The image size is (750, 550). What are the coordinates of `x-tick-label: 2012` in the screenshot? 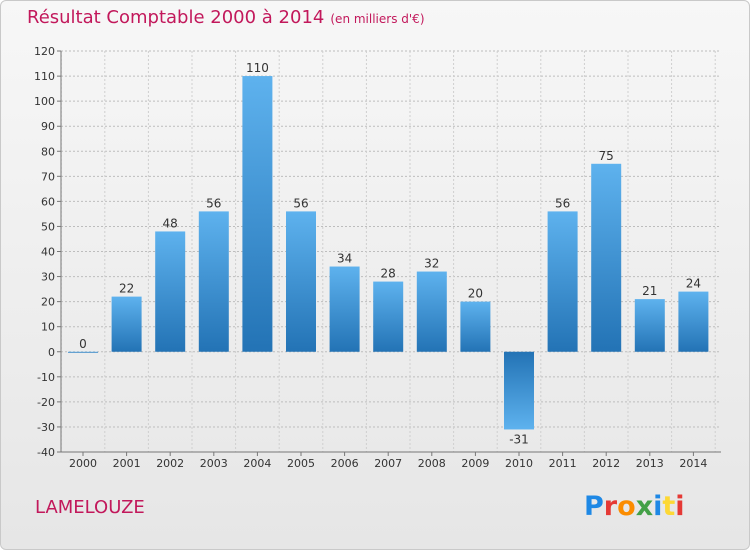 It's located at (606, 463).